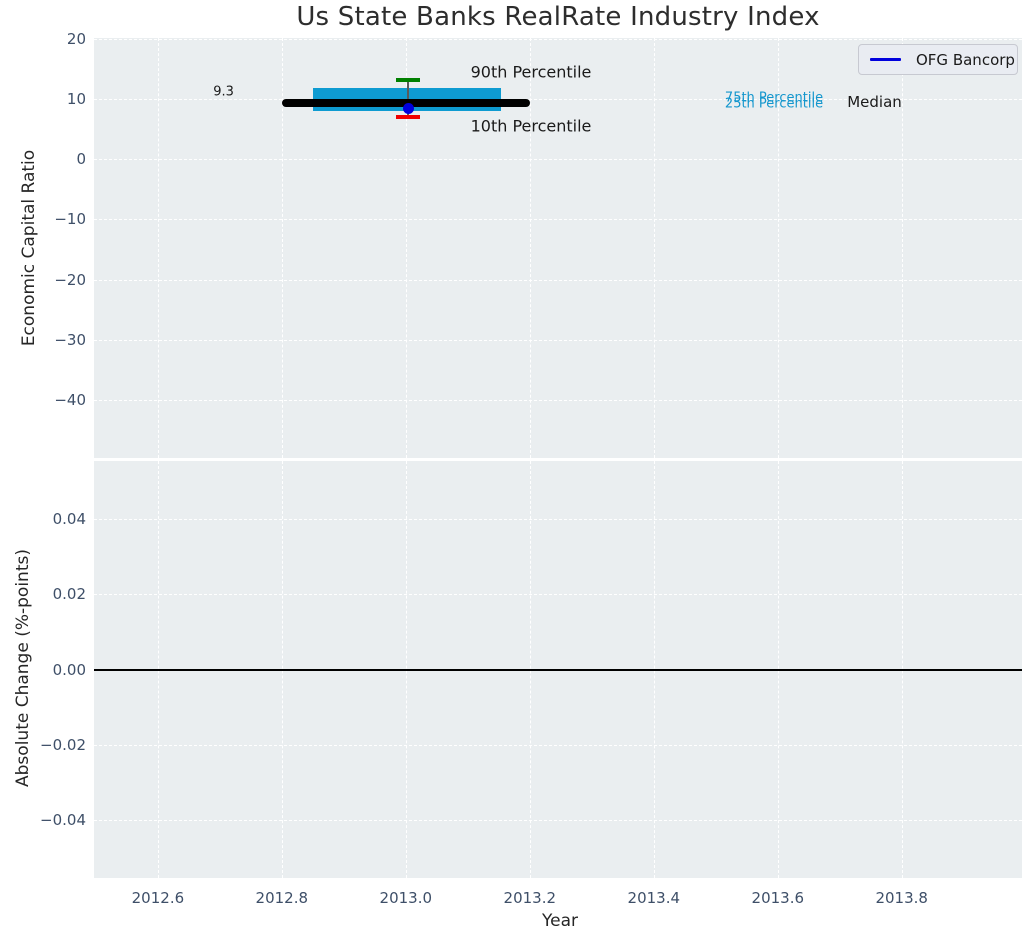  What do you see at coordinates (70, 400) in the screenshot?
I see `y-tick-label: −40` at bounding box center [70, 400].